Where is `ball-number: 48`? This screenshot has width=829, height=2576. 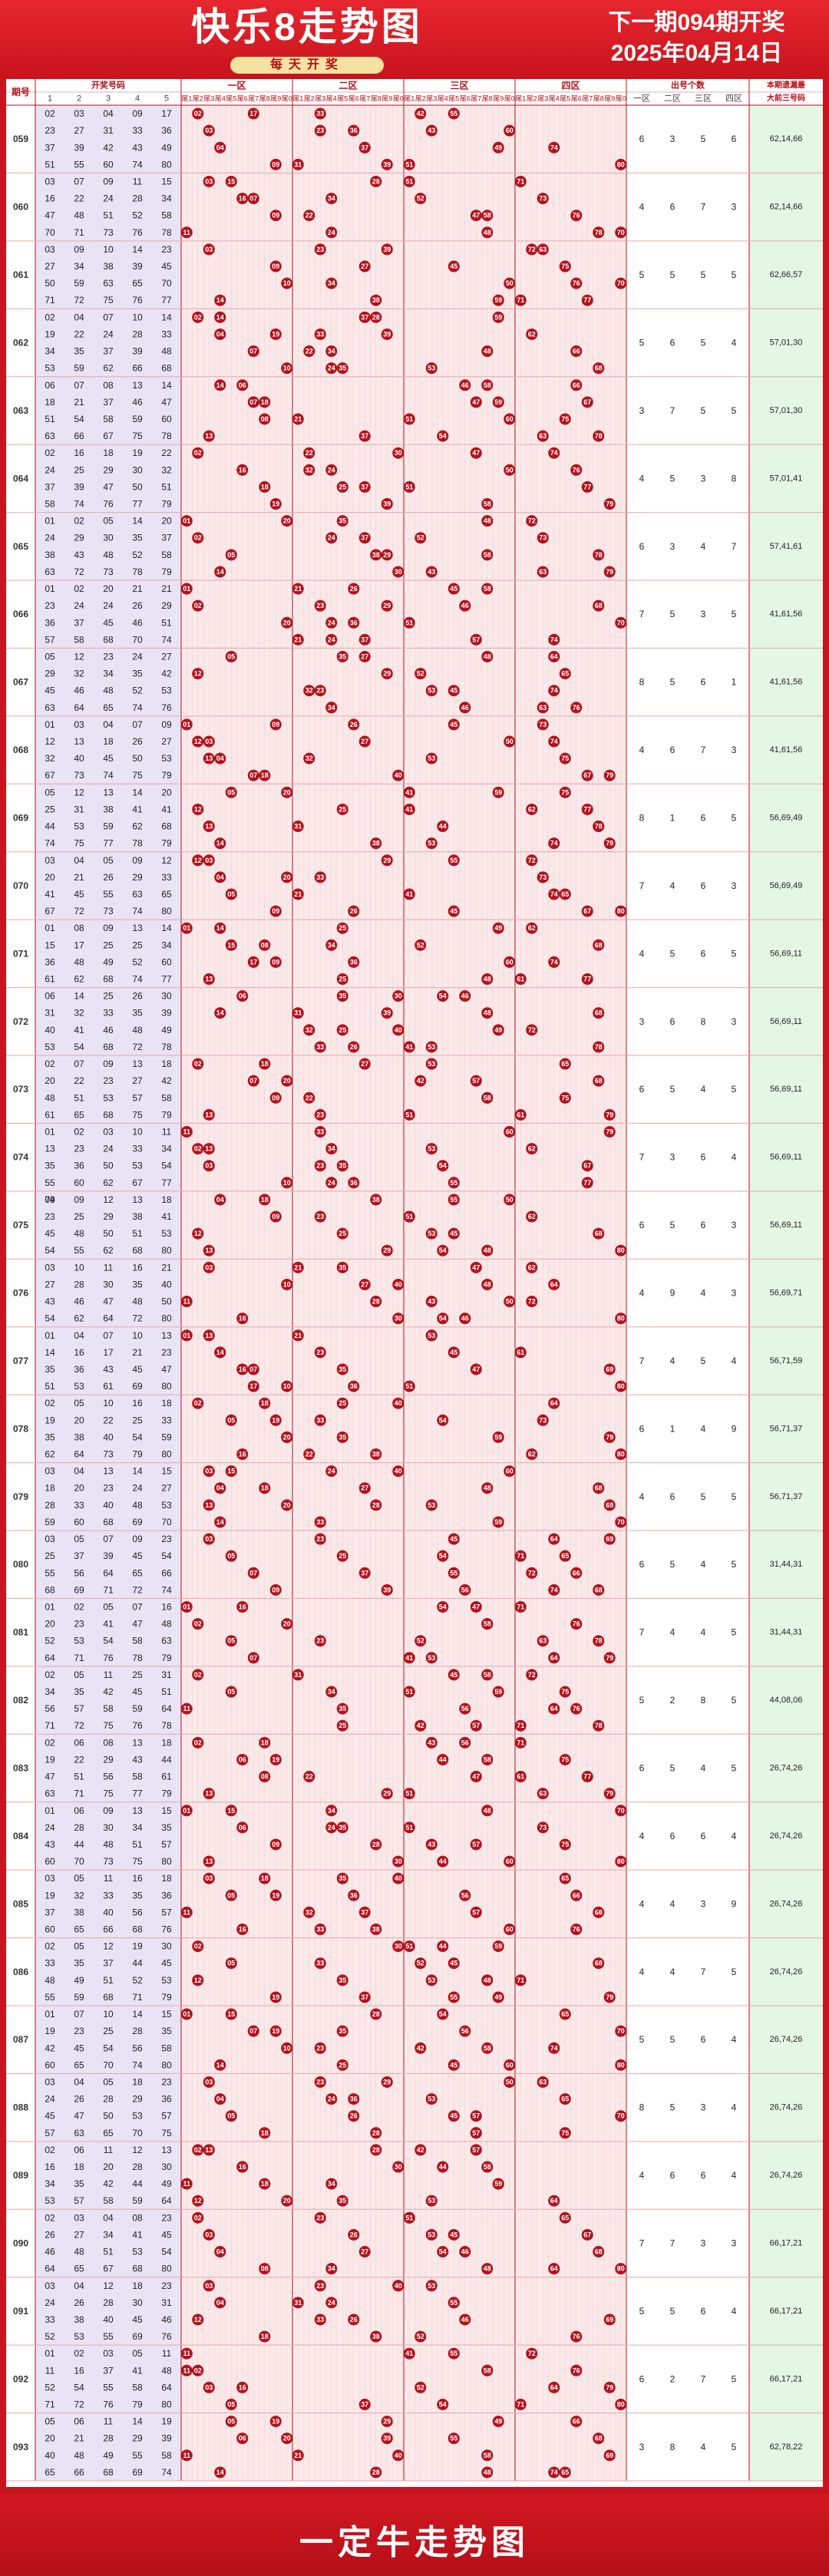
ball-number: 48 is located at coordinates (487, 2472).